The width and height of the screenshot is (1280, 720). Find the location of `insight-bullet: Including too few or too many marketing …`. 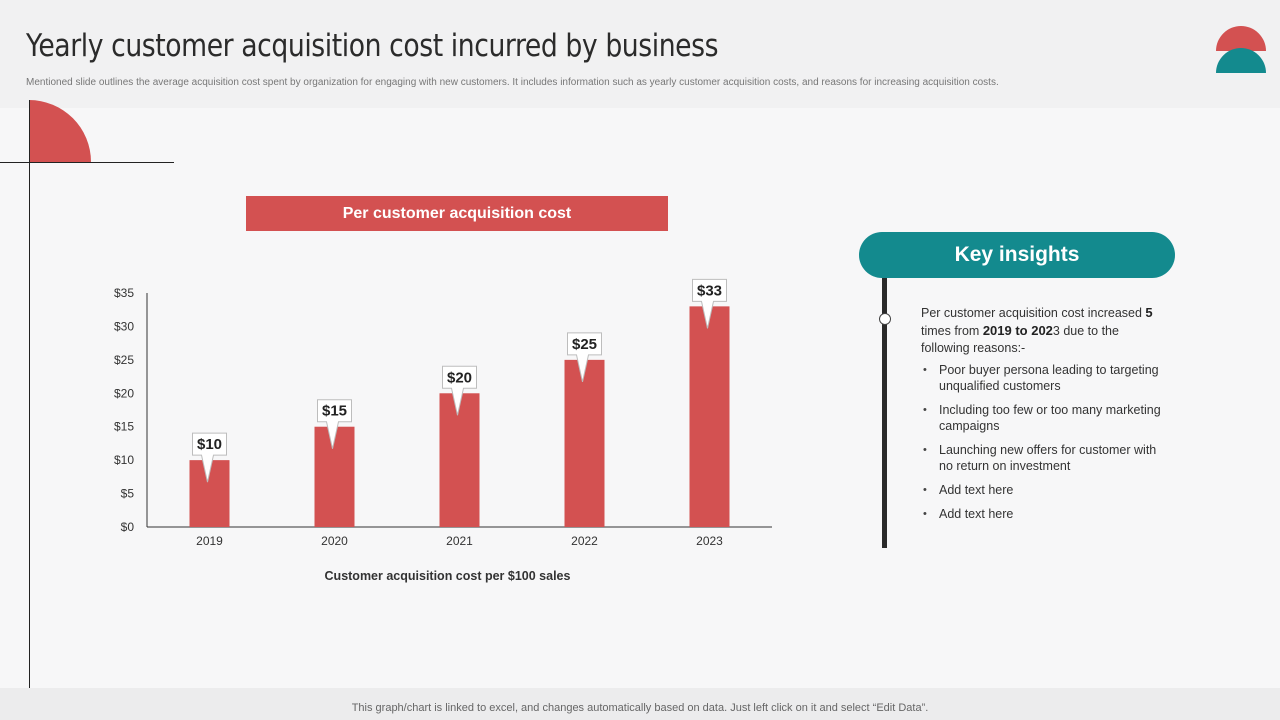

insight-bullet: Including too few or too many marketing … is located at coordinates (1041, 418).